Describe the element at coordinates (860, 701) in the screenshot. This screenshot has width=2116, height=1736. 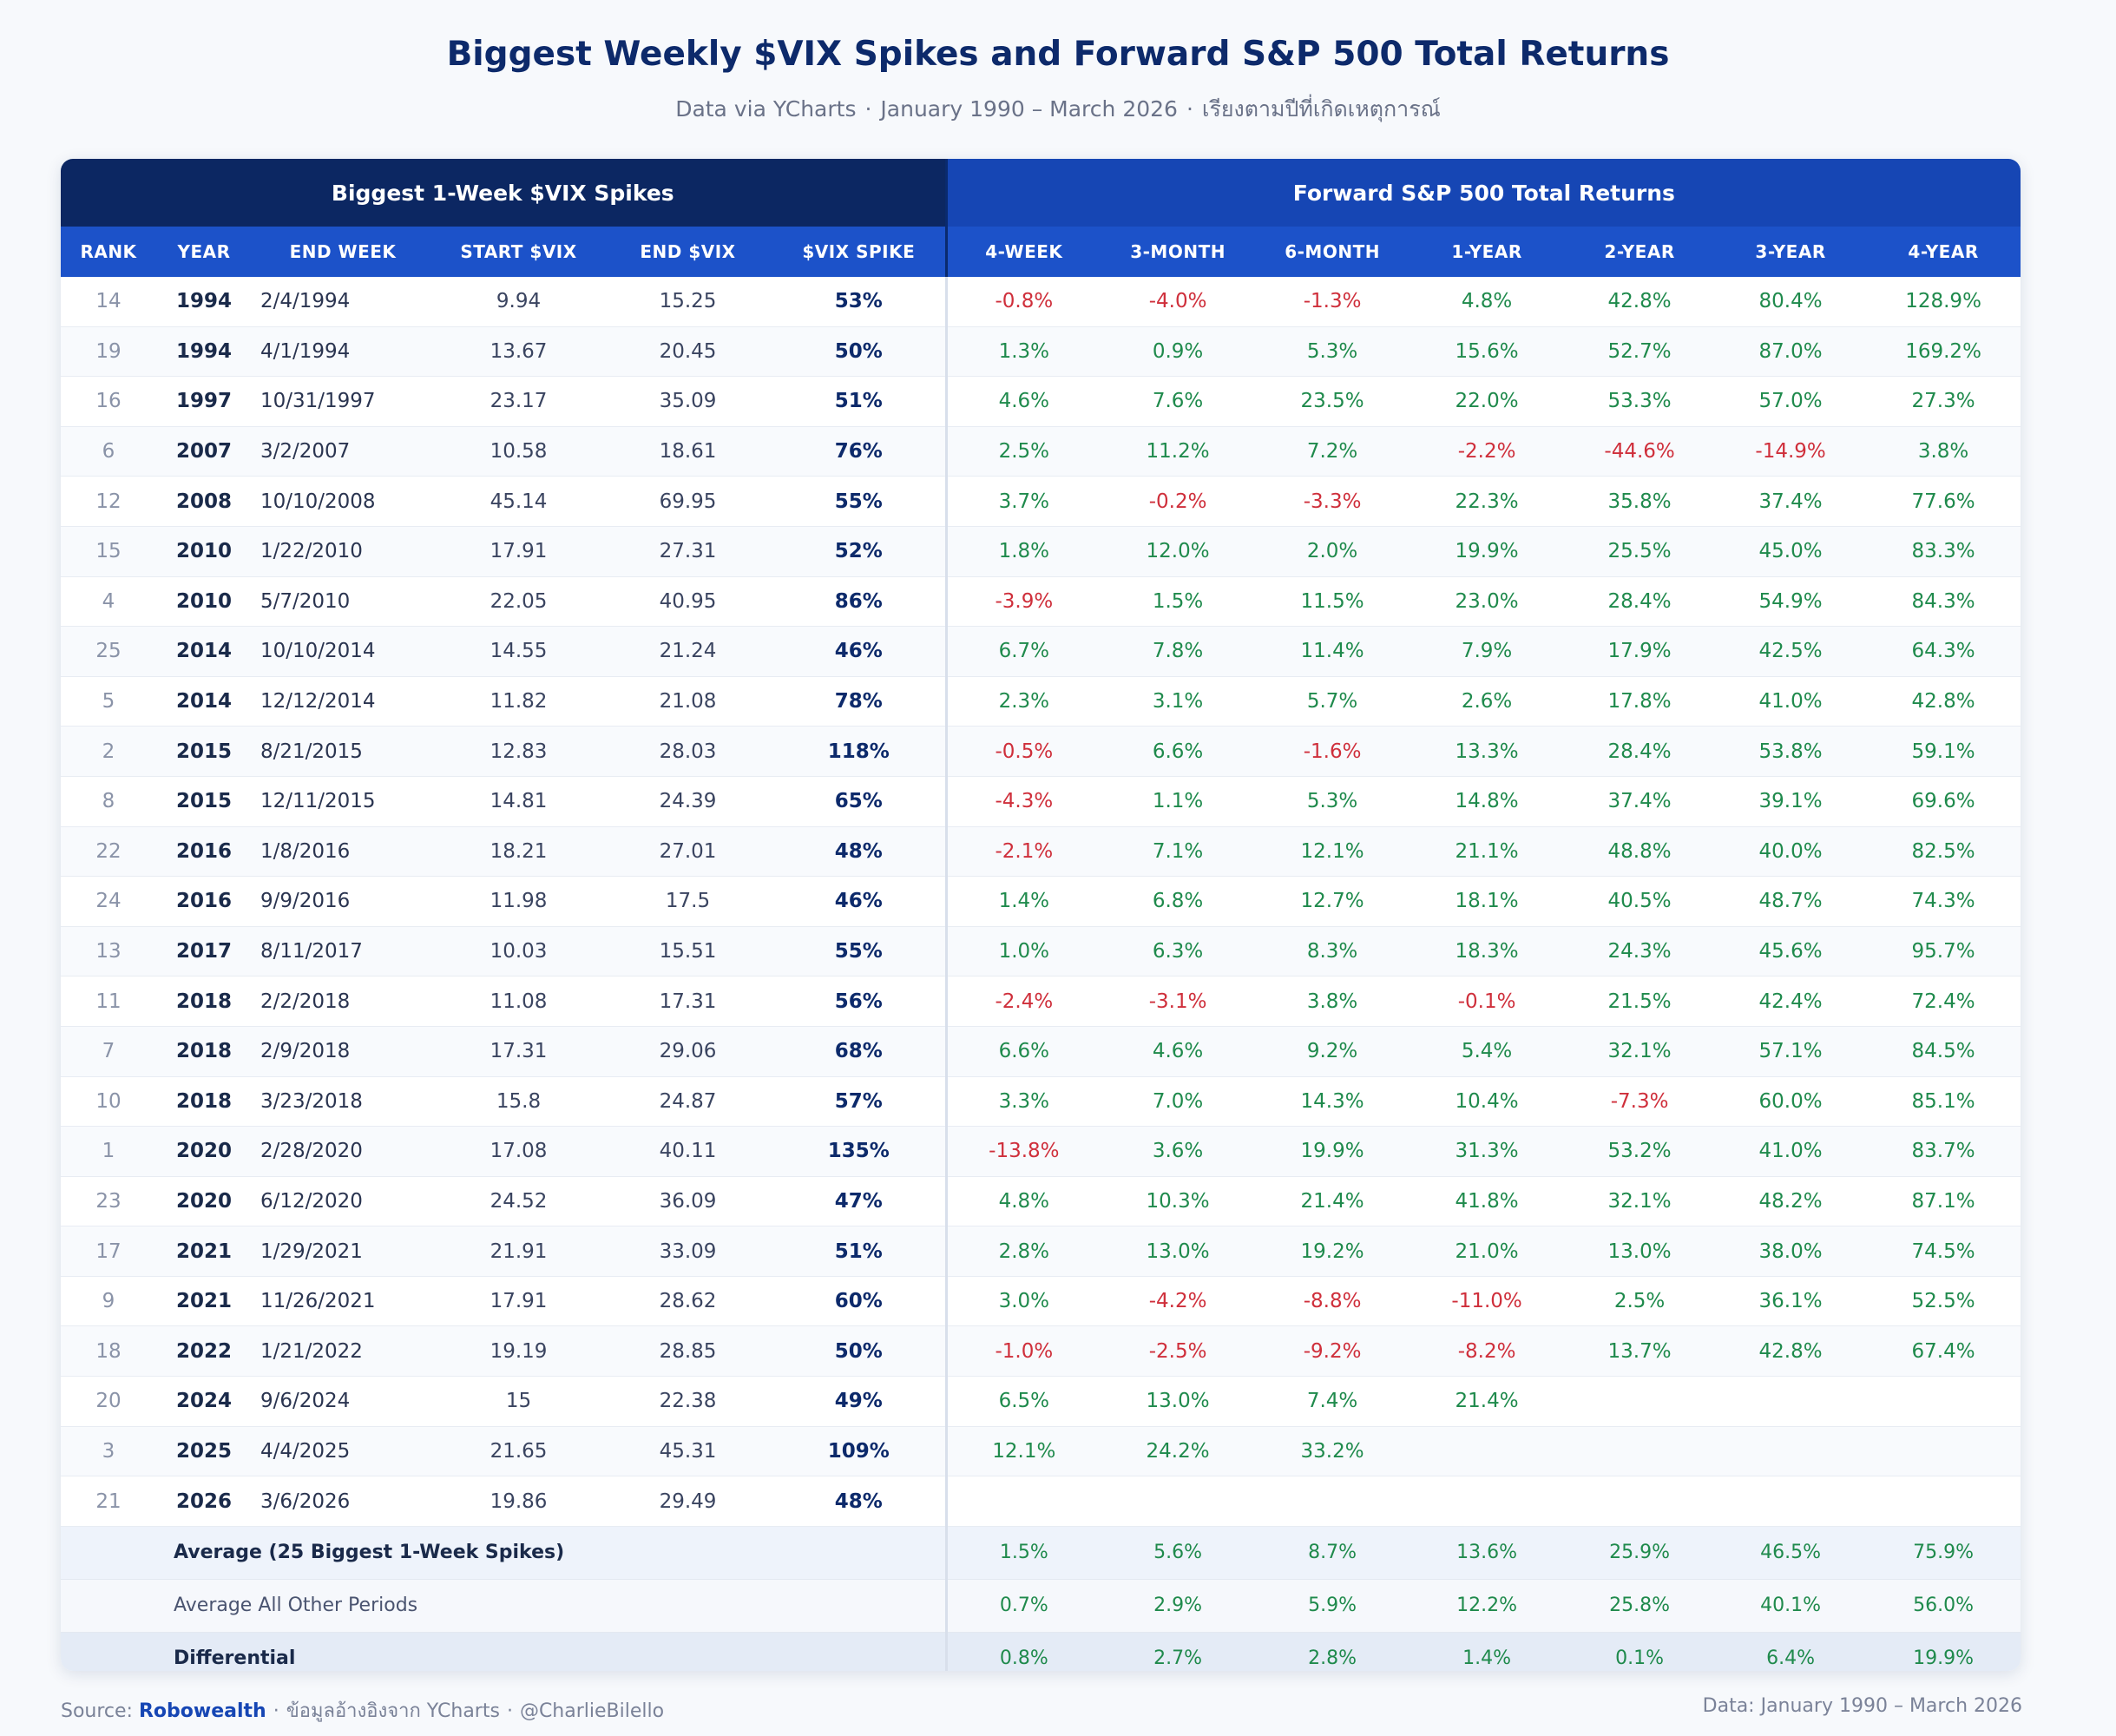
I see `cell-vix-spike: 78%` at that location.